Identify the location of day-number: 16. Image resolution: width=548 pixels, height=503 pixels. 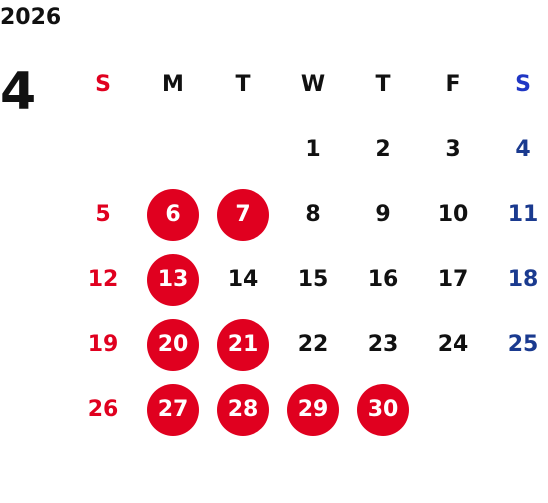
(383, 279).